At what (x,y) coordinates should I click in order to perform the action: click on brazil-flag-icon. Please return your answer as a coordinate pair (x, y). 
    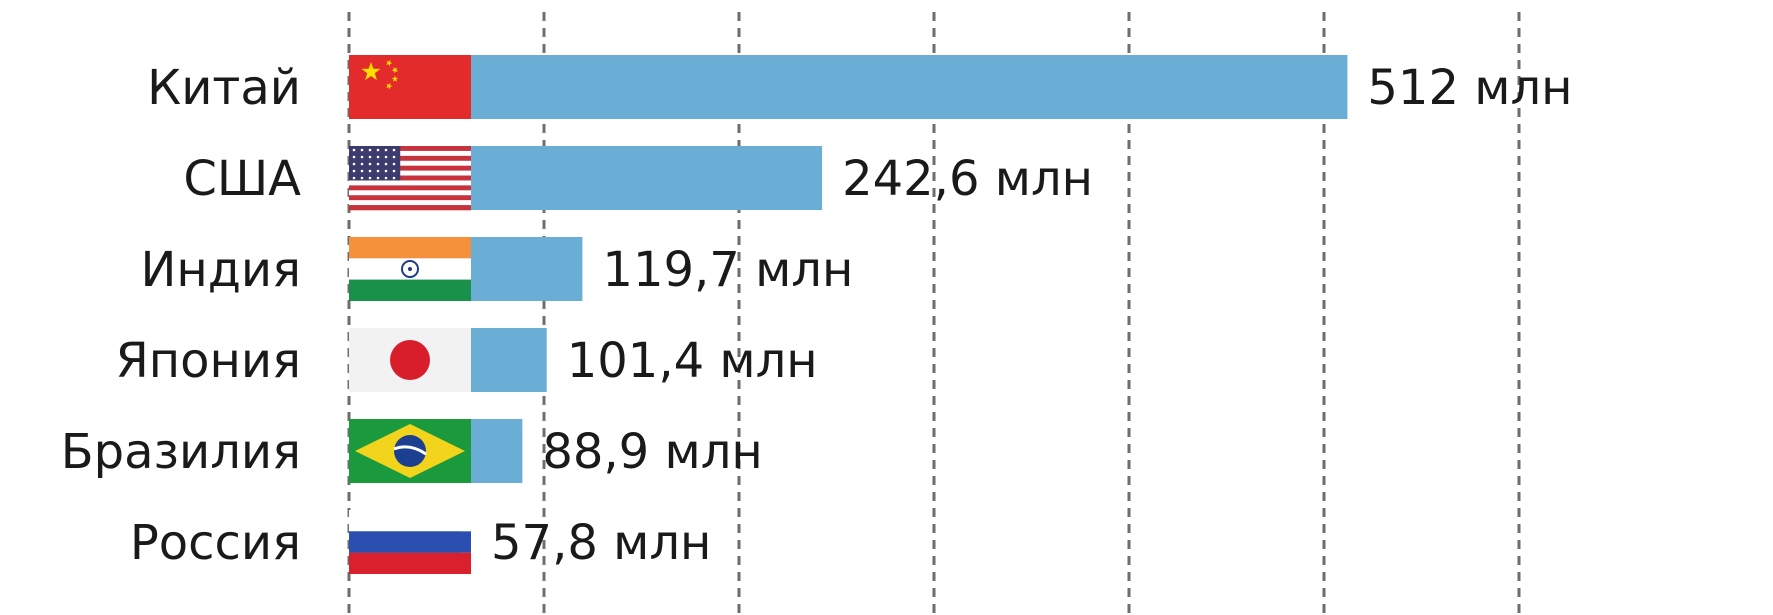
    Looking at the image, I should click on (410, 451).